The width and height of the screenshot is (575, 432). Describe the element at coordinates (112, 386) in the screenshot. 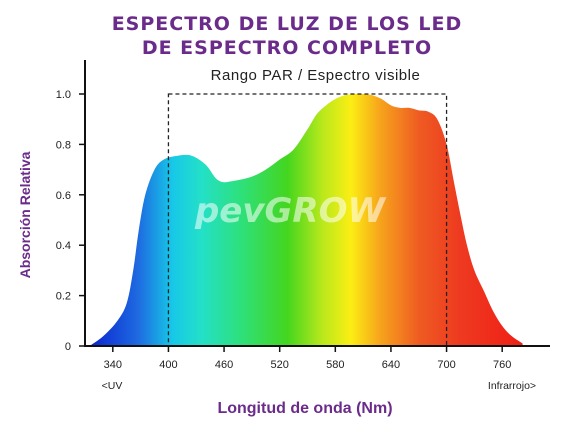

I see `x-edge-label-uv: <UV` at that location.